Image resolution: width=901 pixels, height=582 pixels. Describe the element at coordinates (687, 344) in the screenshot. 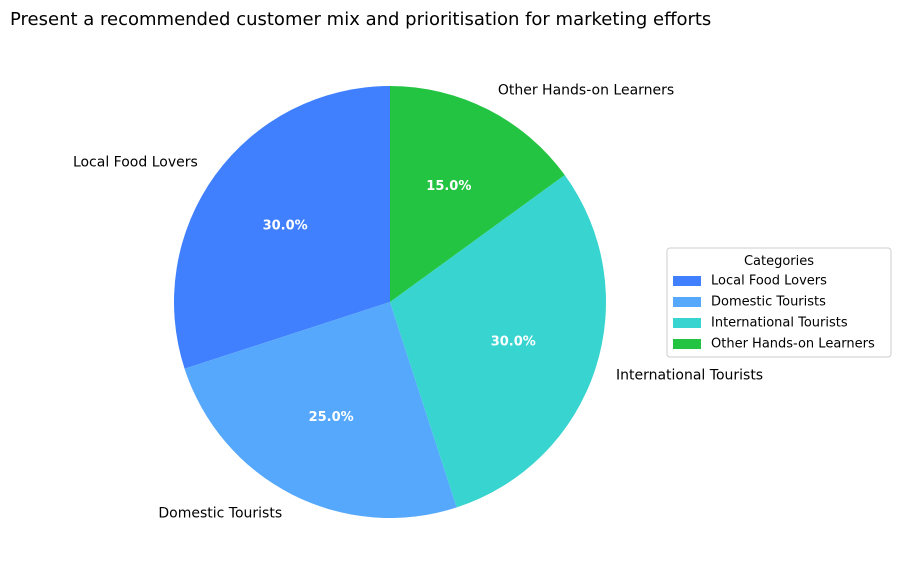

I see `legend-swatch-other-hands-on-learners` at that location.